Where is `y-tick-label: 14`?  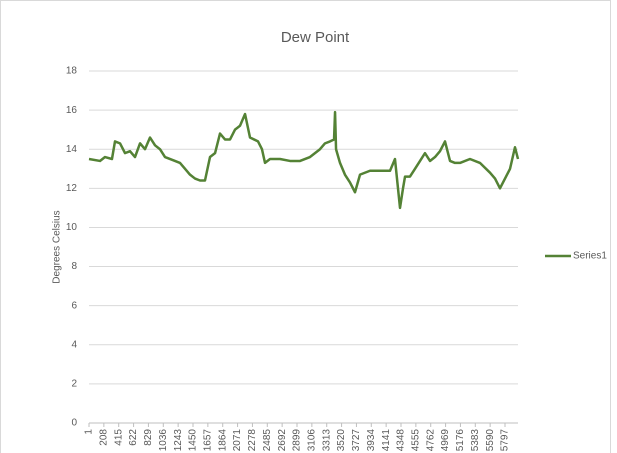 y-tick-label: 14 is located at coordinates (72, 149).